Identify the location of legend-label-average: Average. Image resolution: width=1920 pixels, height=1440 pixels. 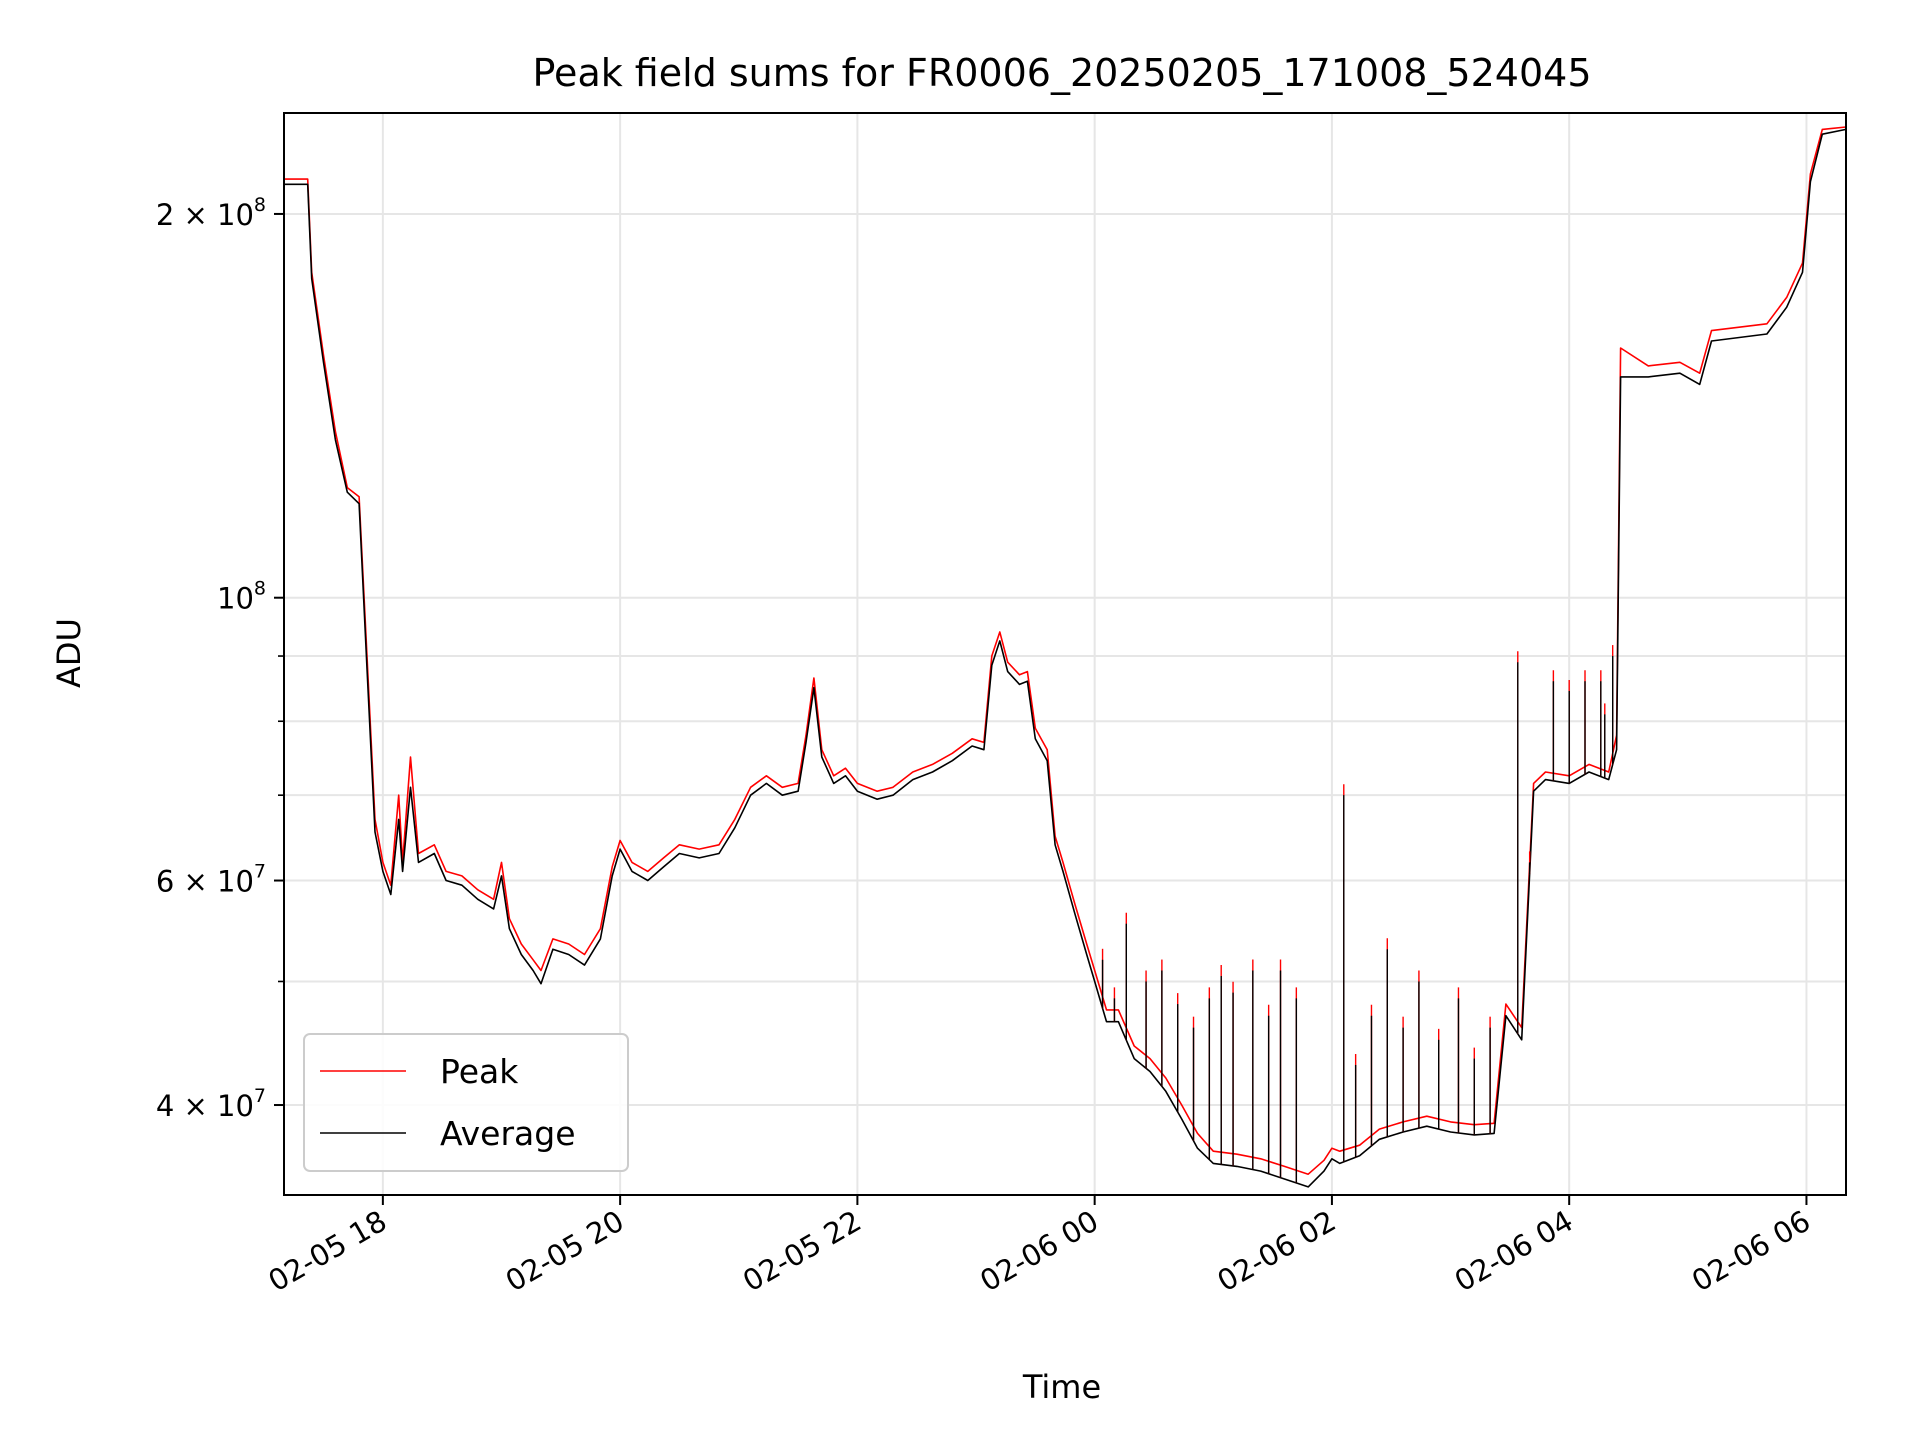
(508, 1133).